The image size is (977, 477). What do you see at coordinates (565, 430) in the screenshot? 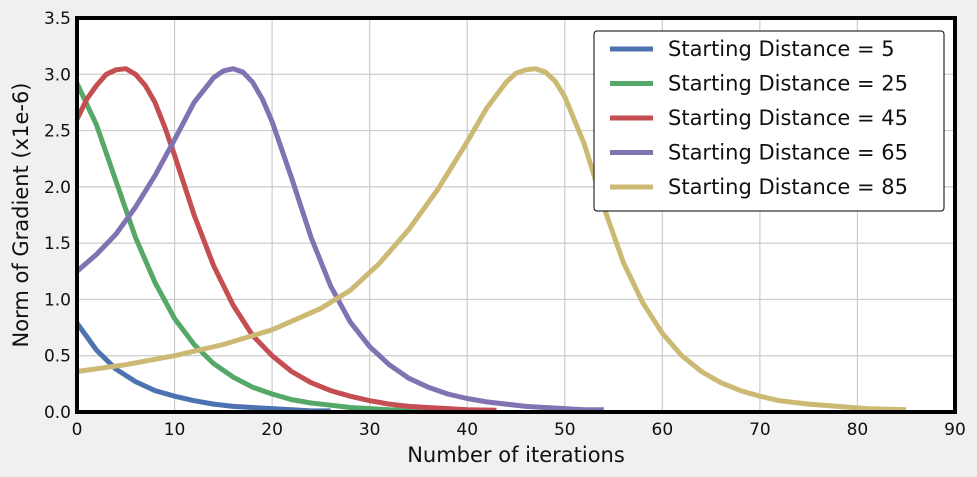
I see `x-tick-label: 50` at bounding box center [565, 430].